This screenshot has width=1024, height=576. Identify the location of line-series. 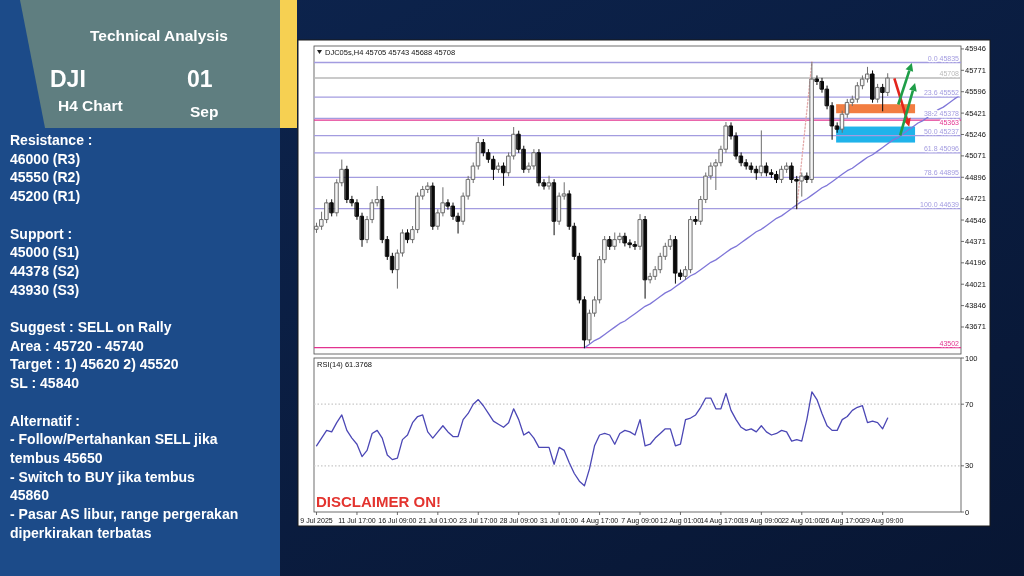
(602, 439).